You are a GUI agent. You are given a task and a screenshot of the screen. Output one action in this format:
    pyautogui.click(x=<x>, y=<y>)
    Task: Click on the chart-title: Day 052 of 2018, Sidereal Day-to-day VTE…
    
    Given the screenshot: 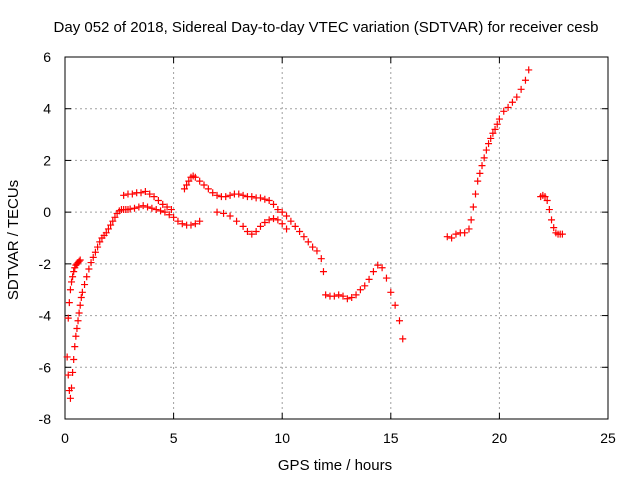 What is the action you would take?
    pyautogui.click(x=326, y=27)
    